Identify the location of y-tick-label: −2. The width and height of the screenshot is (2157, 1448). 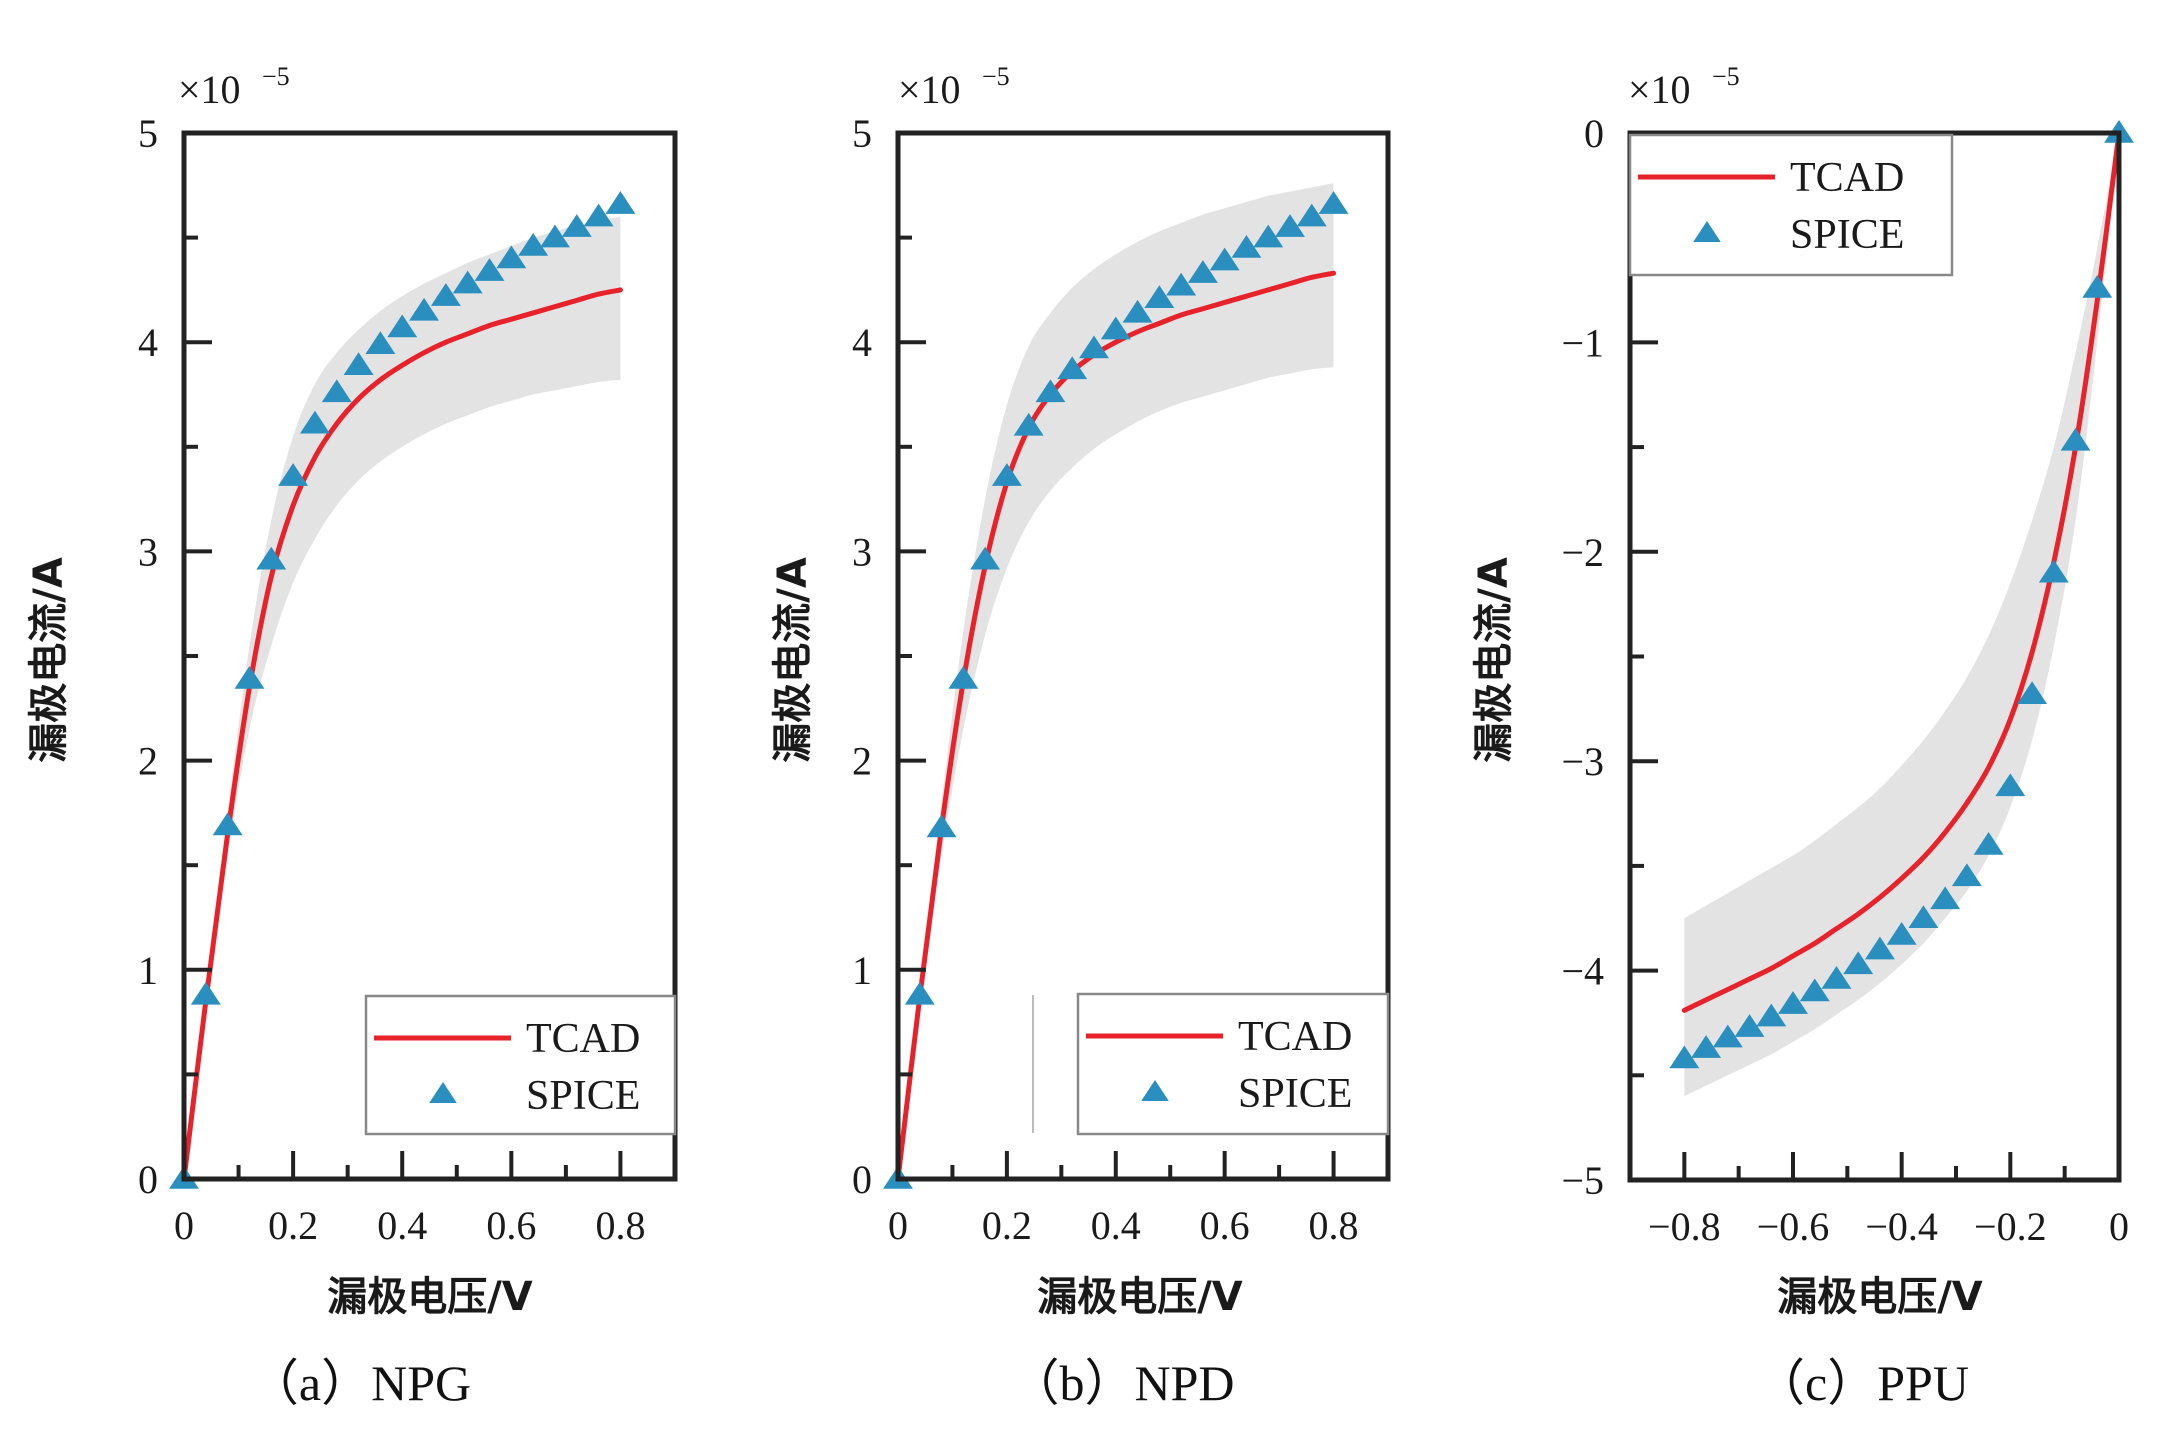
(1582, 552).